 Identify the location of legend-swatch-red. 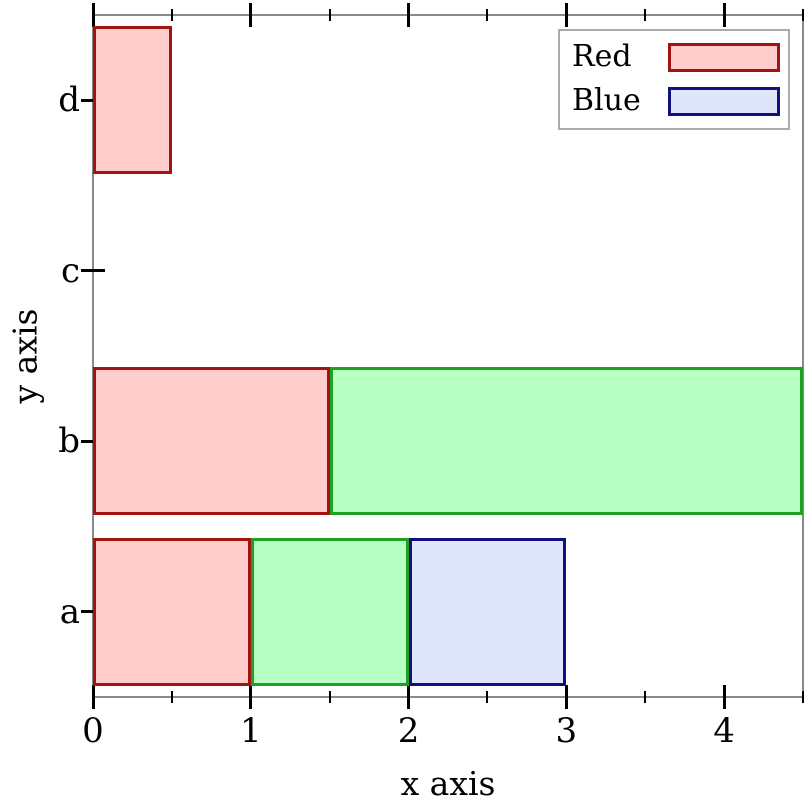
(724, 57).